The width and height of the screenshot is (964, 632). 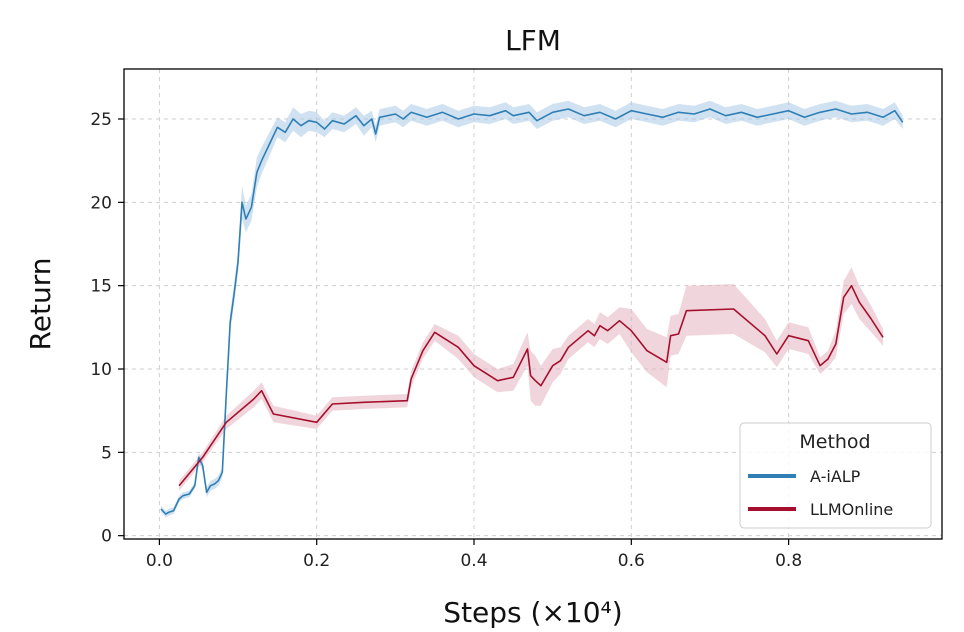 What do you see at coordinates (106, 537) in the screenshot?
I see `y-tick-label: 0` at bounding box center [106, 537].